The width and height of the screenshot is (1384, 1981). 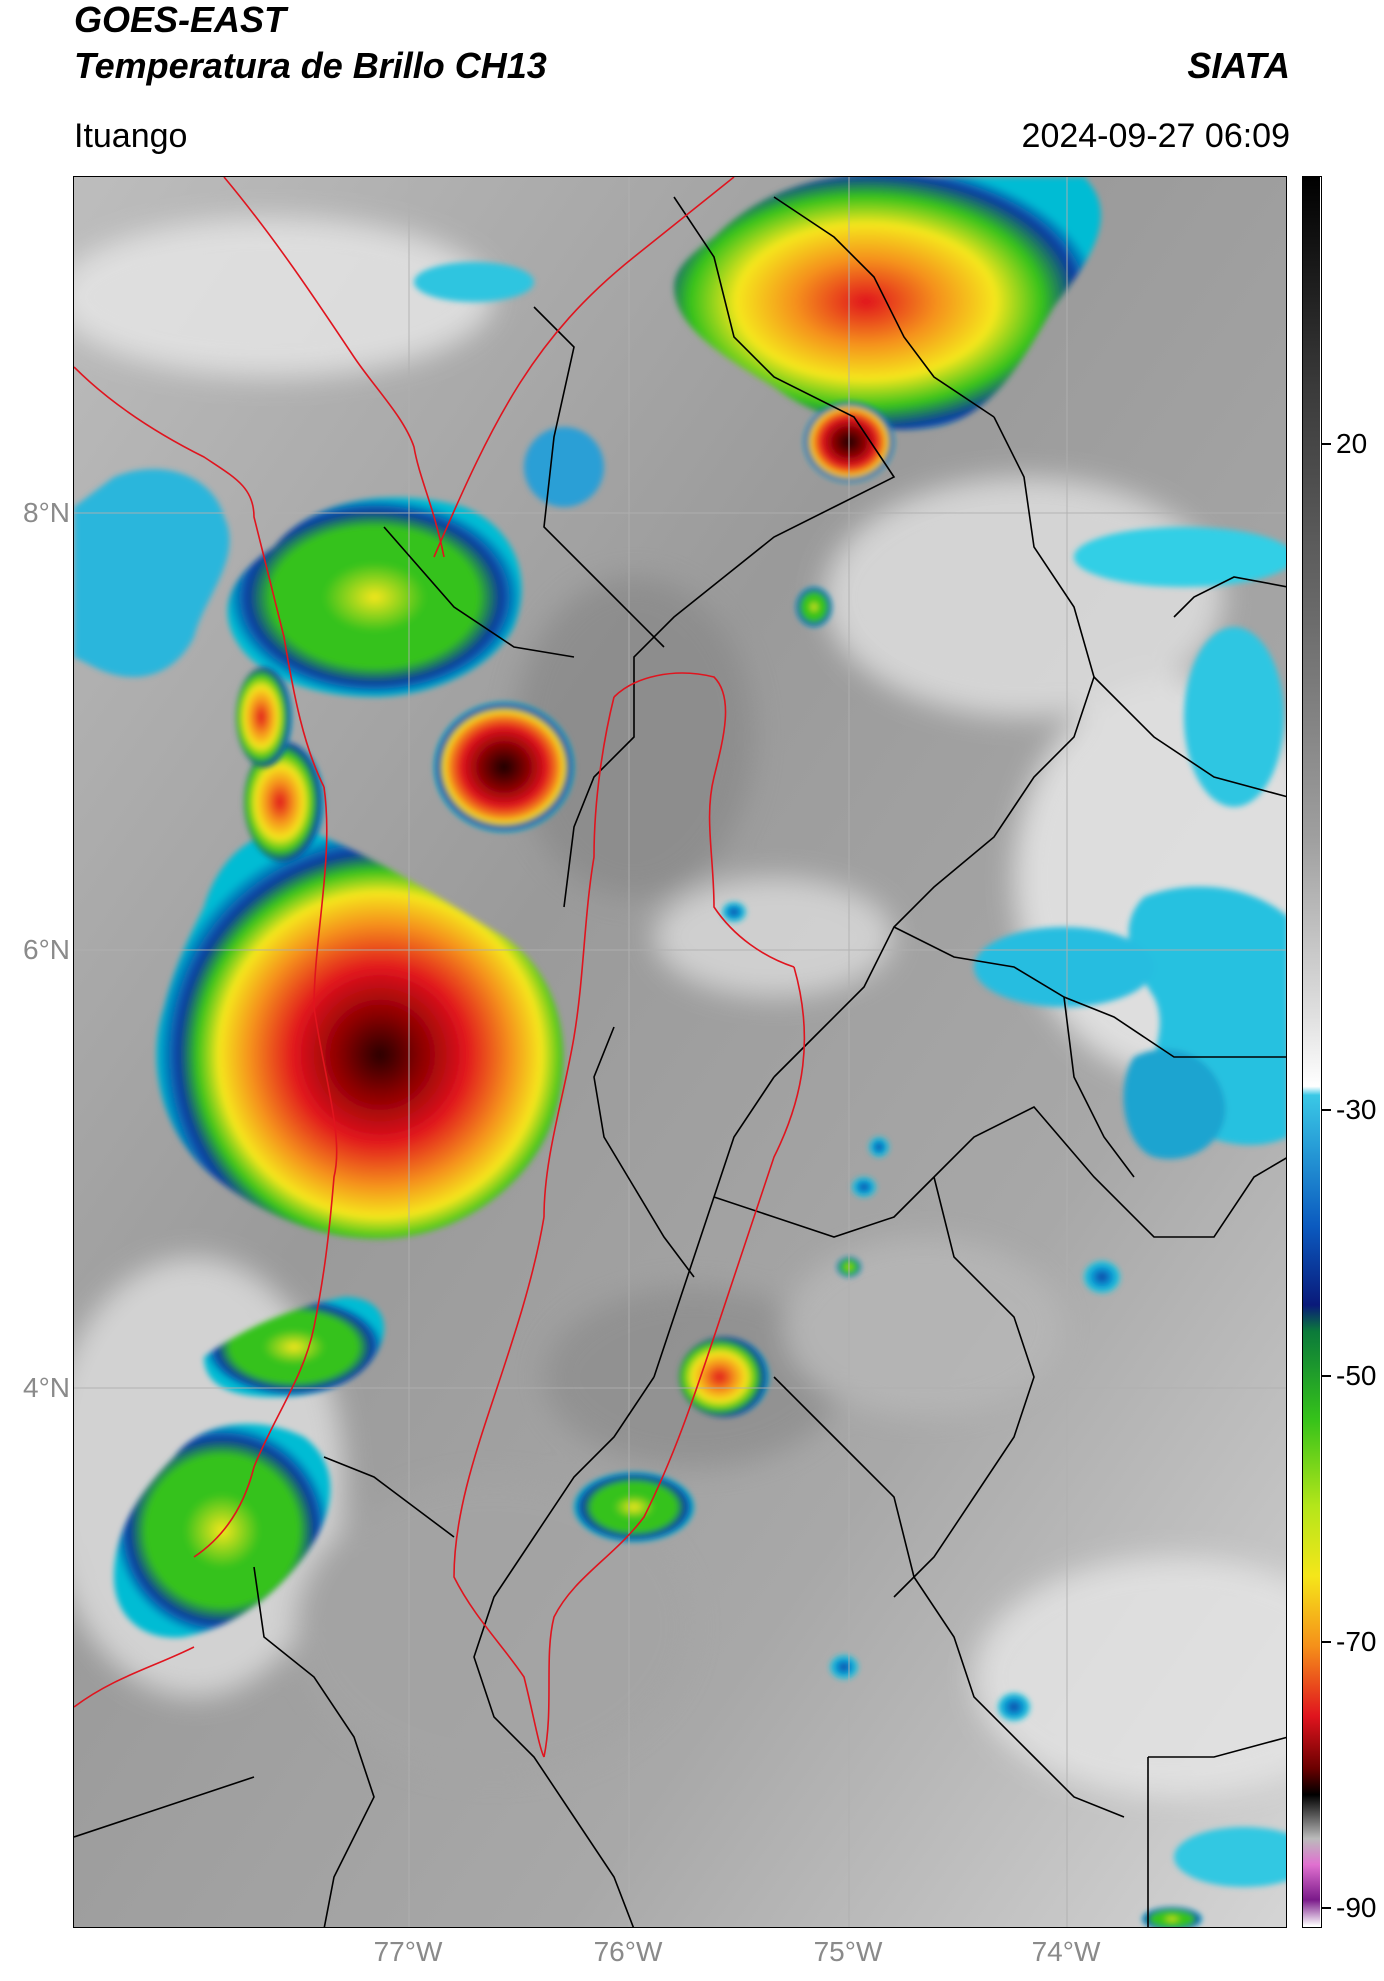 What do you see at coordinates (408, 1951) in the screenshot?
I see `lon-tick-77w: 77°W` at bounding box center [408, 1951].